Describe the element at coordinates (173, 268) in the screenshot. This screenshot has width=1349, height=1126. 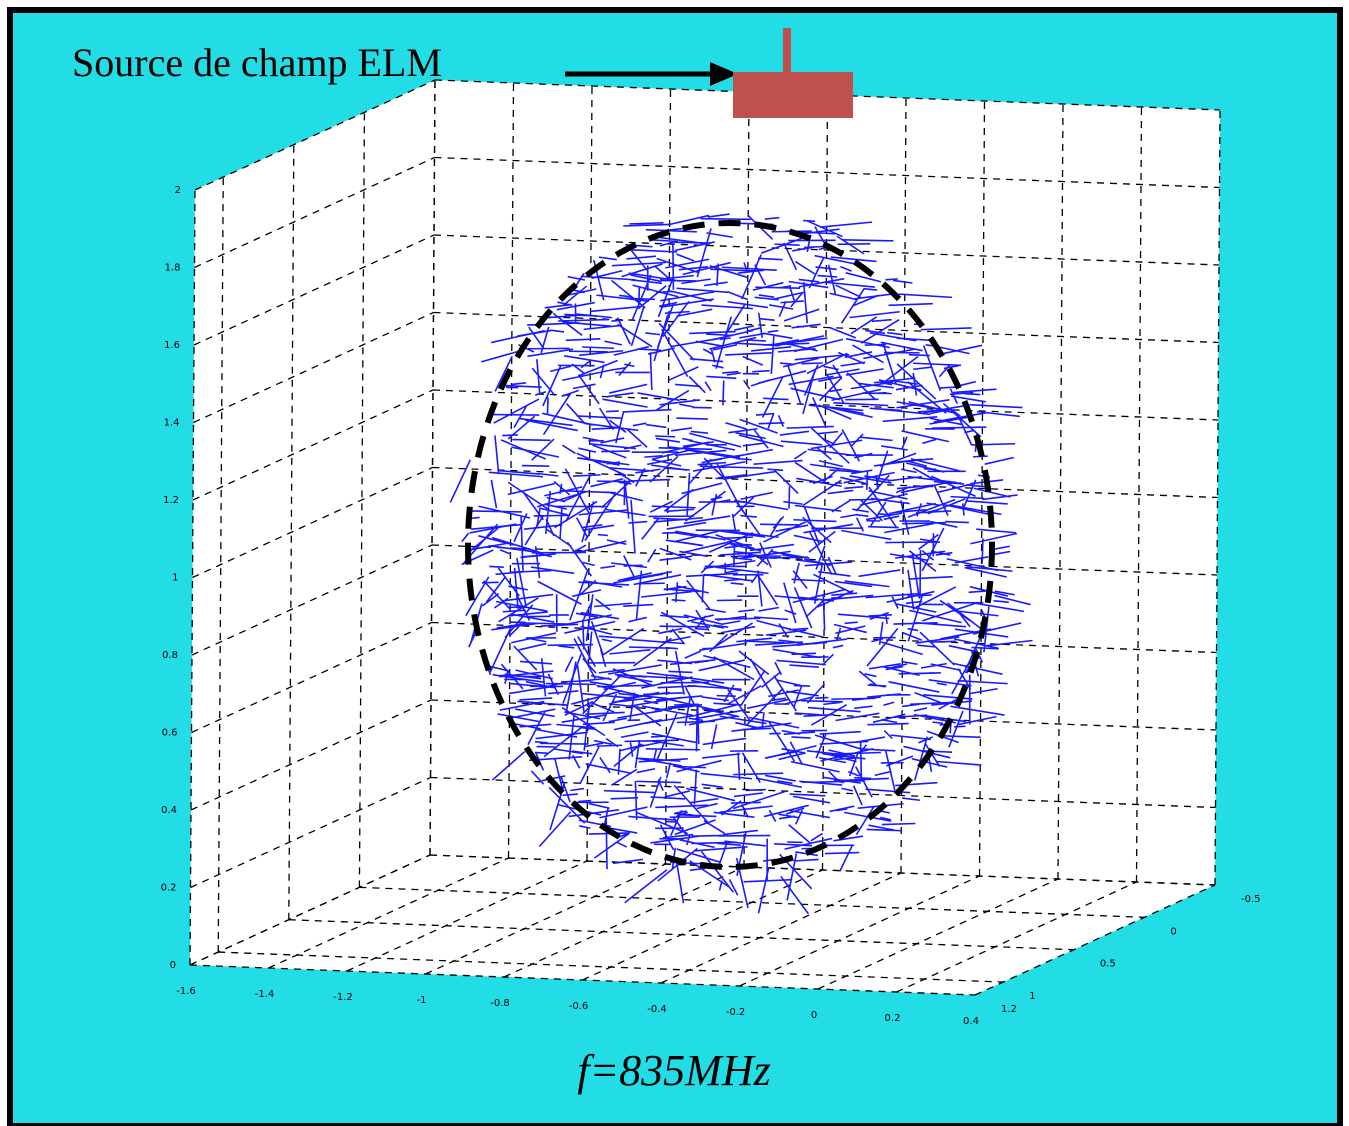
I see `z-tick-label: 1.8` at that location.